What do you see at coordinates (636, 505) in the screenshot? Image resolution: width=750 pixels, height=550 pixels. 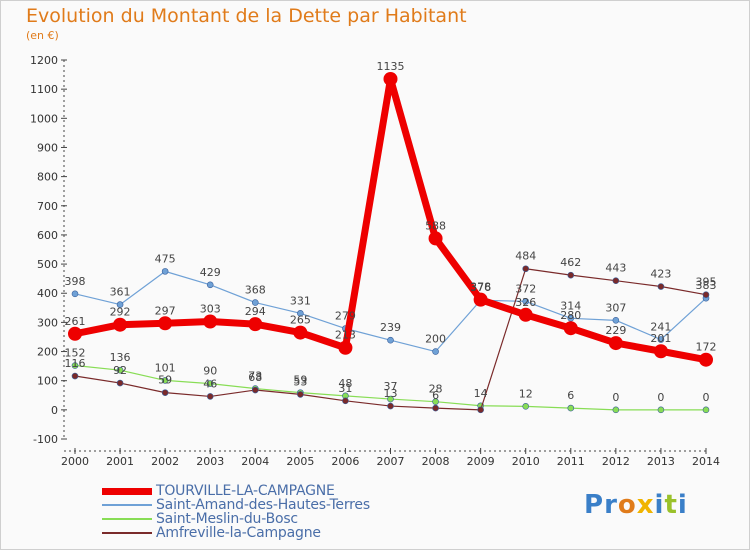 I see `proxiti-logo: Proxiti` at bounding box center [636, 505].